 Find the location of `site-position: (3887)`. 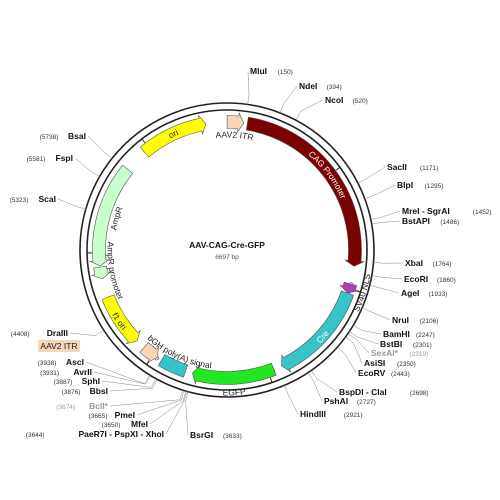

site-position: (3887) is located at coordinates (63, 382).